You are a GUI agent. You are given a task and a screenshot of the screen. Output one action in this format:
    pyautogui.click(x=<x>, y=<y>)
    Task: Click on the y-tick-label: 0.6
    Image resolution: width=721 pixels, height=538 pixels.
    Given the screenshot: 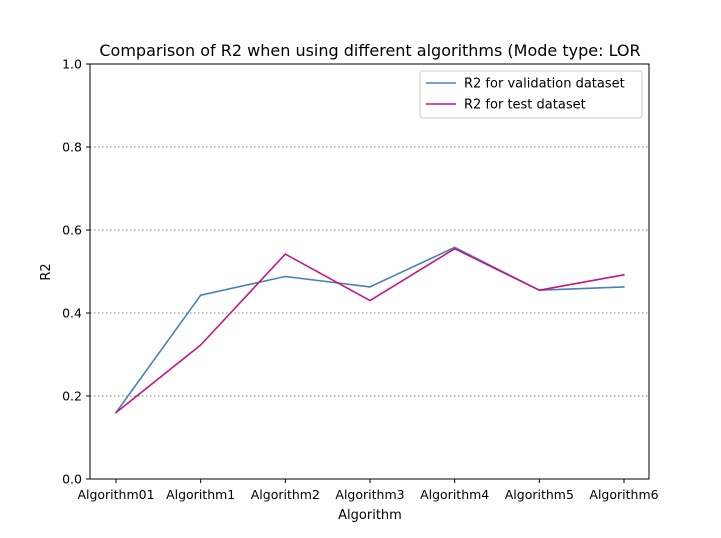 What is the action you would take?
    pyautogui.click(x=72, y=230)
    